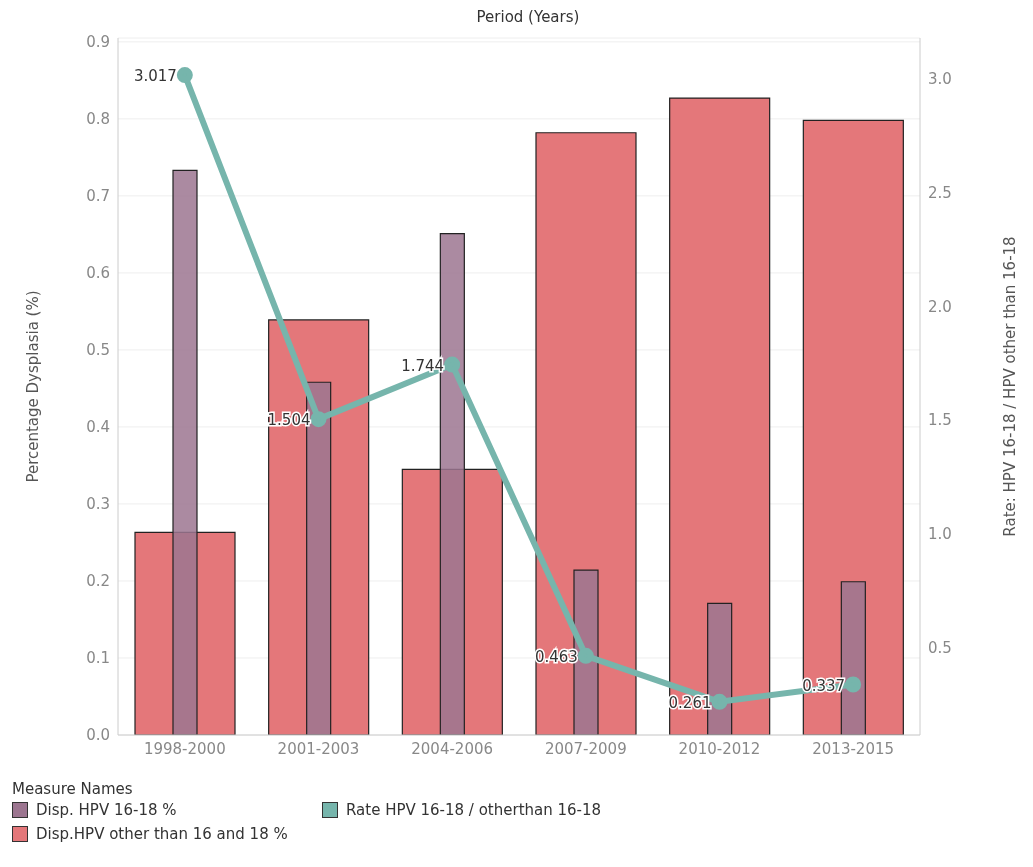 This screenshot has width=1033, height=867. I want to click on x-tick-label: 2001-2003, so click(318, 748).